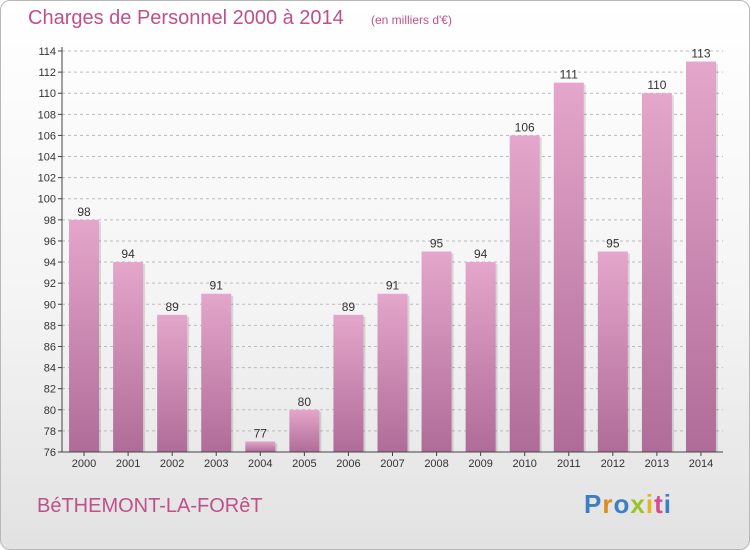 This screenshot has width=750, height=550. Describe the element at coordinates (701, 464) in the screenshot. I see `x-tick-label: 2014` at that location.